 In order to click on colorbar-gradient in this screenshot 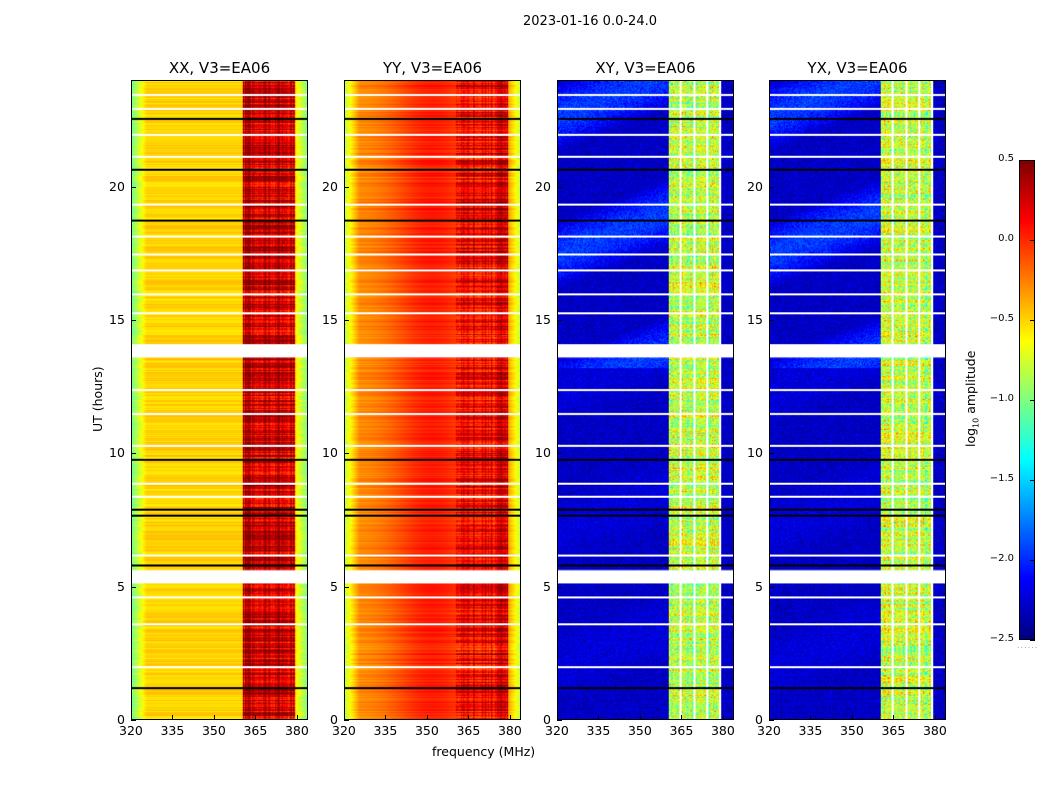, I will do `click(1027, 400)`.